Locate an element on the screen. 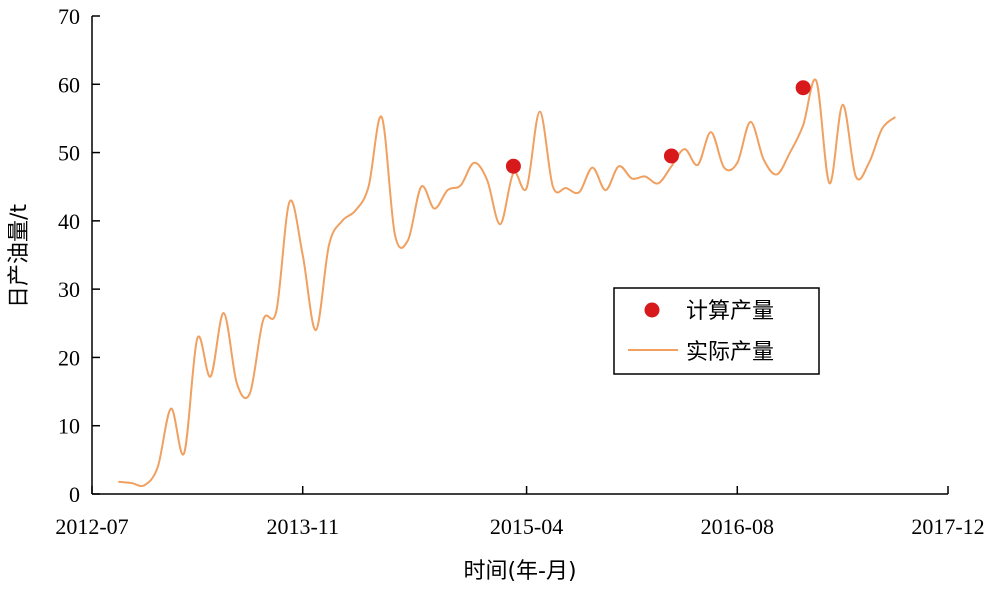 This screenshot has width=1000, height=589. x-tick-label: 2016-08 is located at coordinates (737, 526).